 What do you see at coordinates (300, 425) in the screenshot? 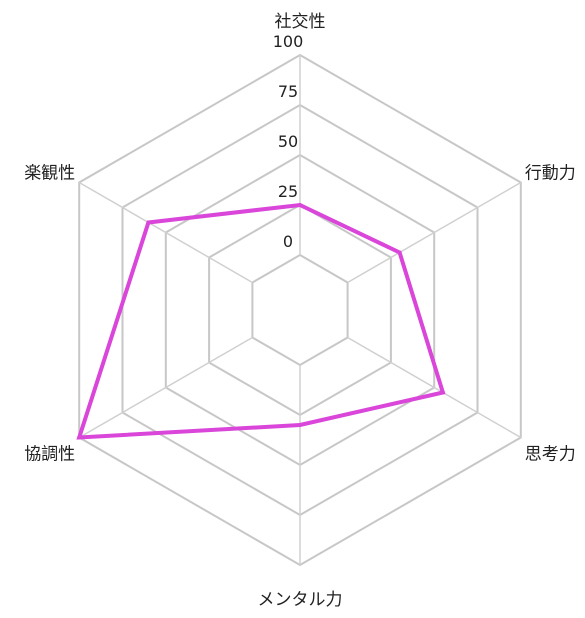
I see `series-point-メンタル力` at bounding box center [300, 425].